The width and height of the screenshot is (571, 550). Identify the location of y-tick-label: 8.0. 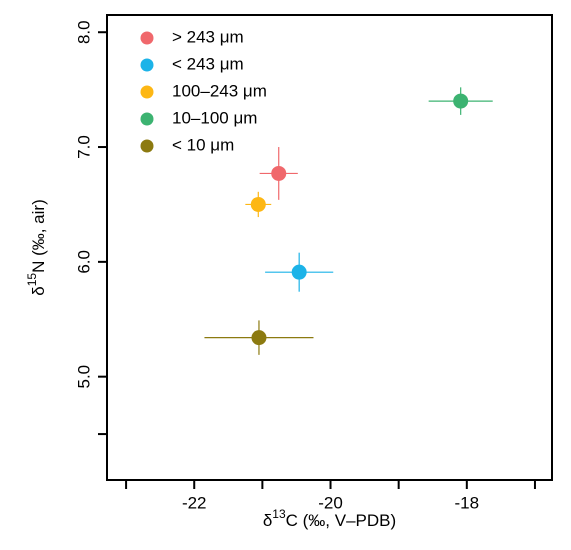
(83, 32).